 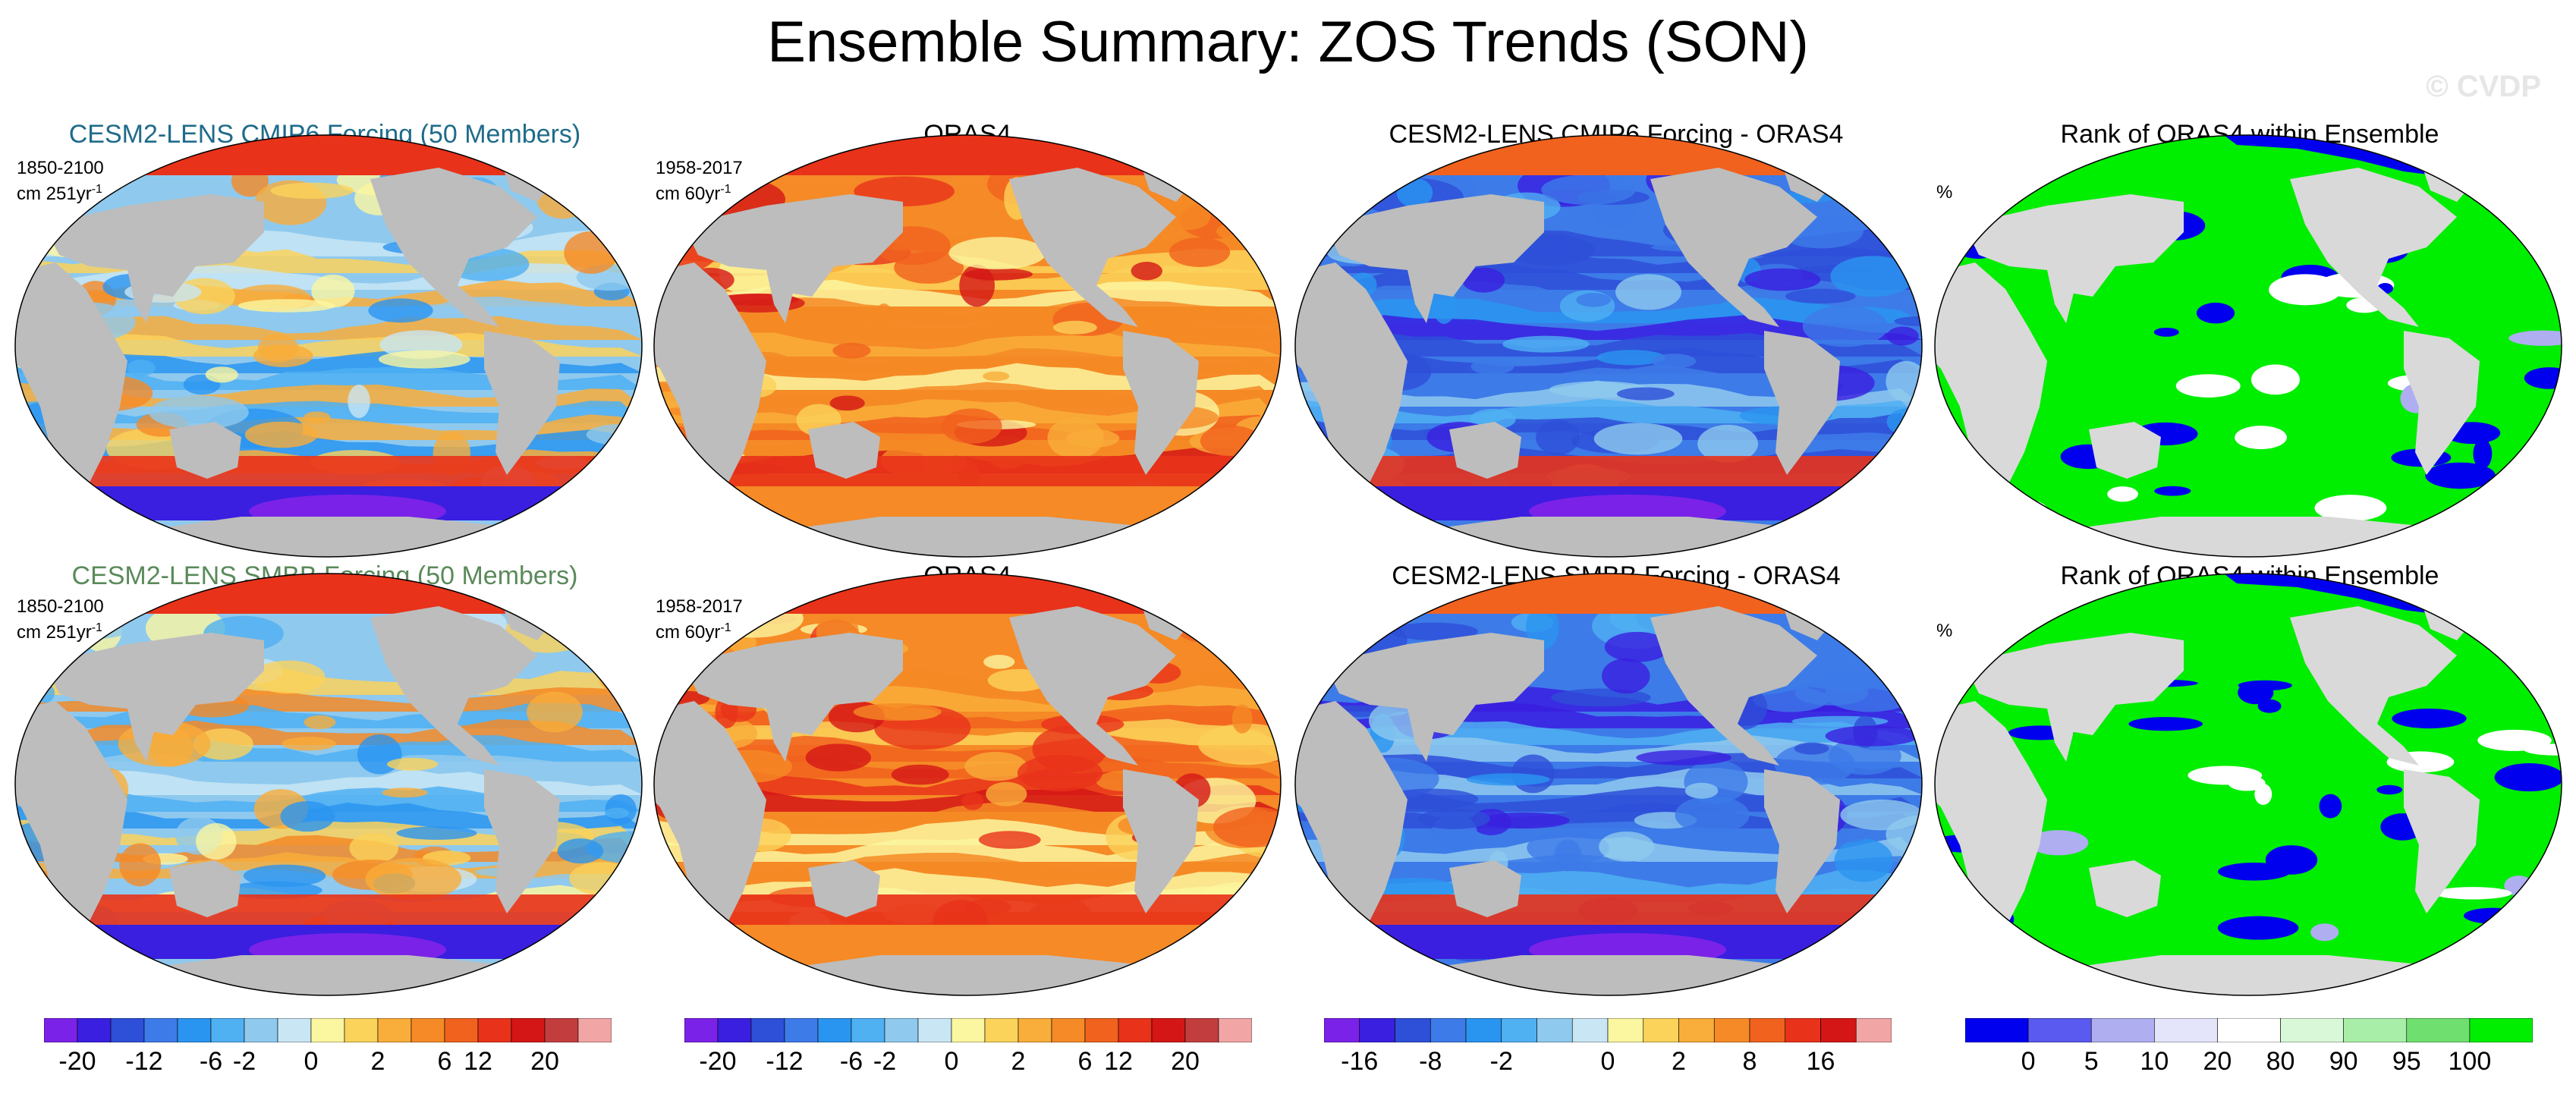 I want to click on period-label: 1850-2100, so click(x=60, y=168).